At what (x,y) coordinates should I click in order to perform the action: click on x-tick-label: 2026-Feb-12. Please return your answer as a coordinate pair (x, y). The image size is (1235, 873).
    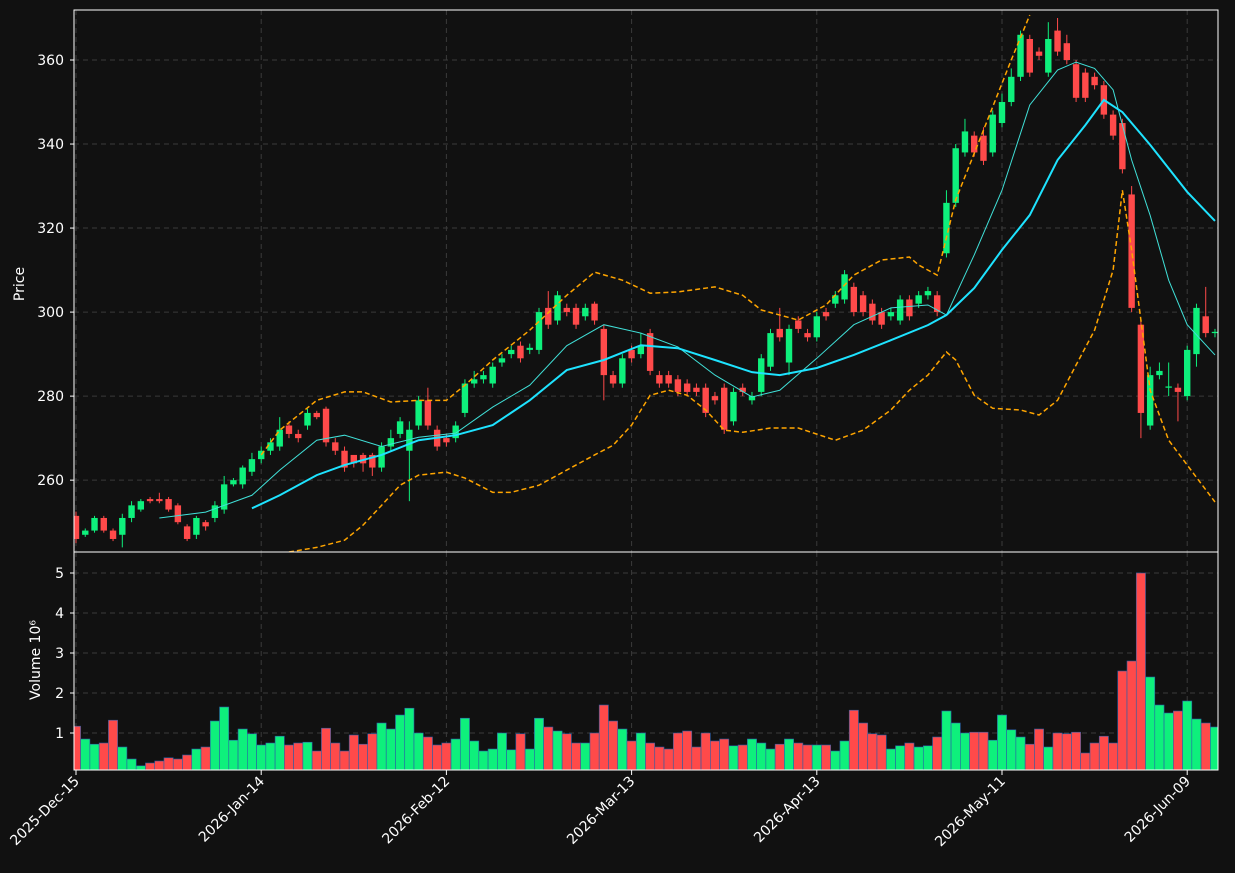
    Looking at the image, I should click on (416, 811).